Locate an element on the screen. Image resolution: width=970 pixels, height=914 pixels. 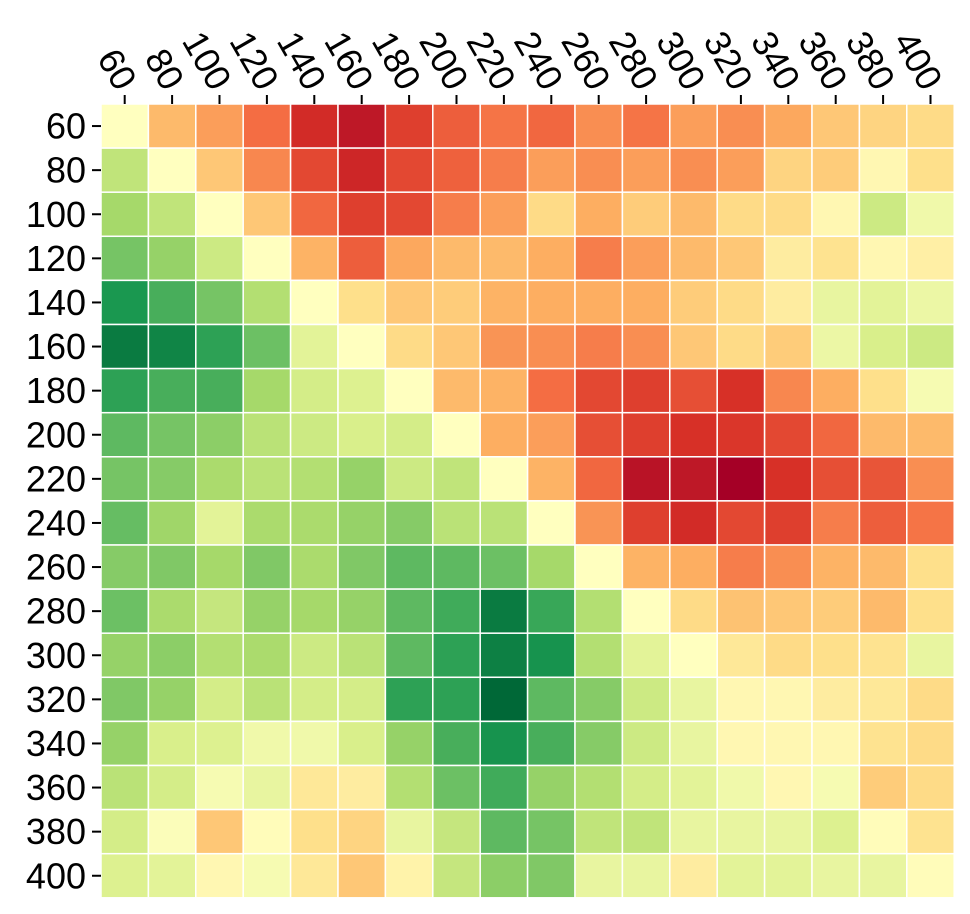
y-tick-label: 100 is located at coordinates (56, 214).